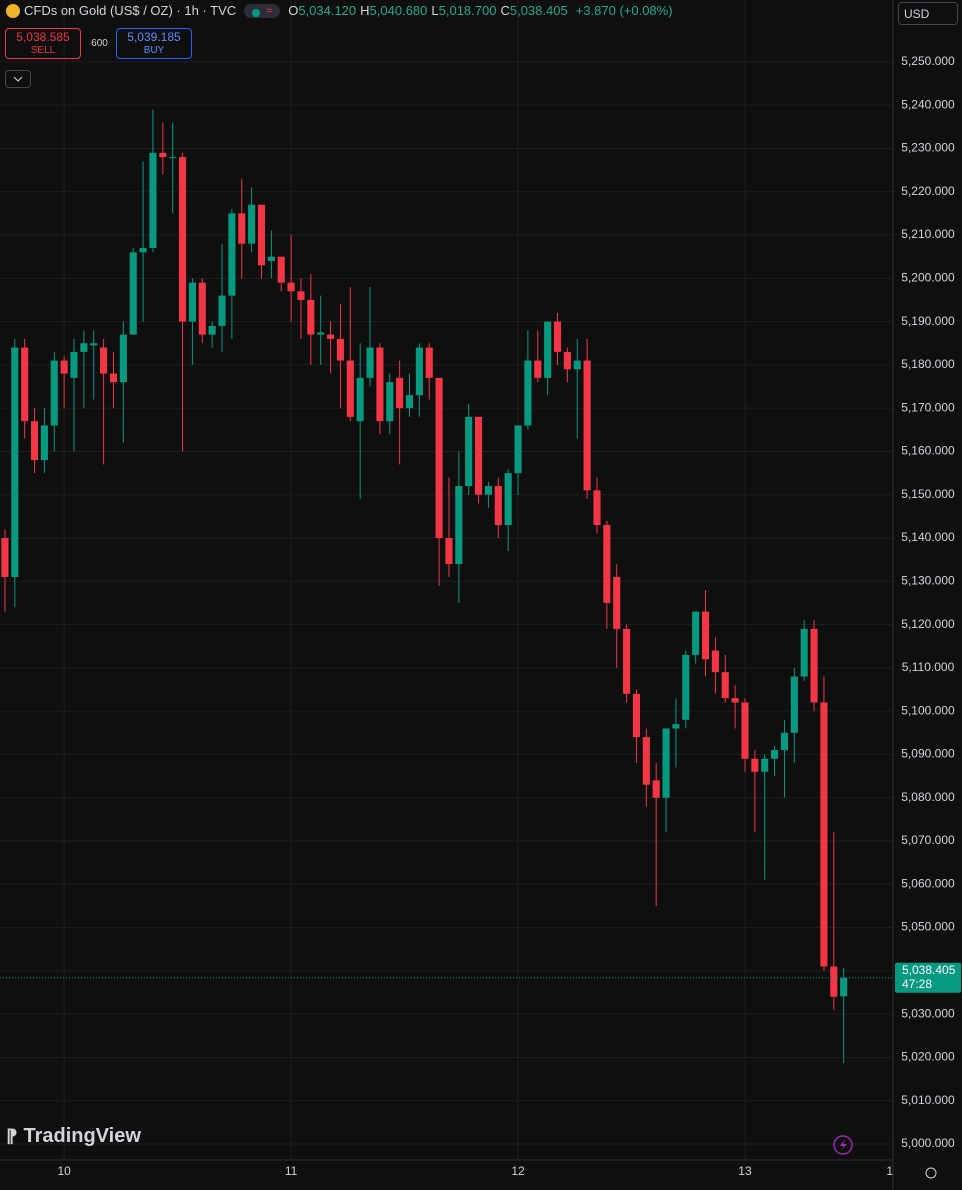 Image resolution: width=962 pixels, height=1190 pixels. What do you see at coordinates (928, 927) in the screenshot?
I see `y-tick-label: 5,050.000` at bounding box center [928, 927].